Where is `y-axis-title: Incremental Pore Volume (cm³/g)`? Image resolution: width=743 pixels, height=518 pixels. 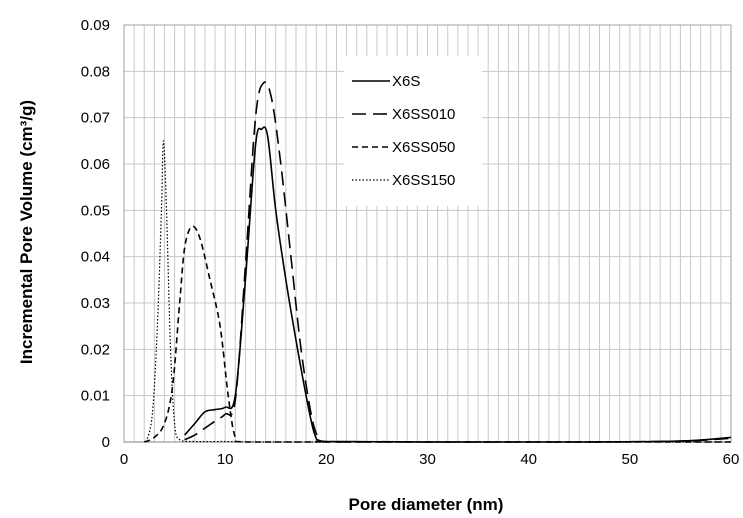
y-axis-title: Incremental Pore Volume (cm³/g) is located at coordinates (26, 232).